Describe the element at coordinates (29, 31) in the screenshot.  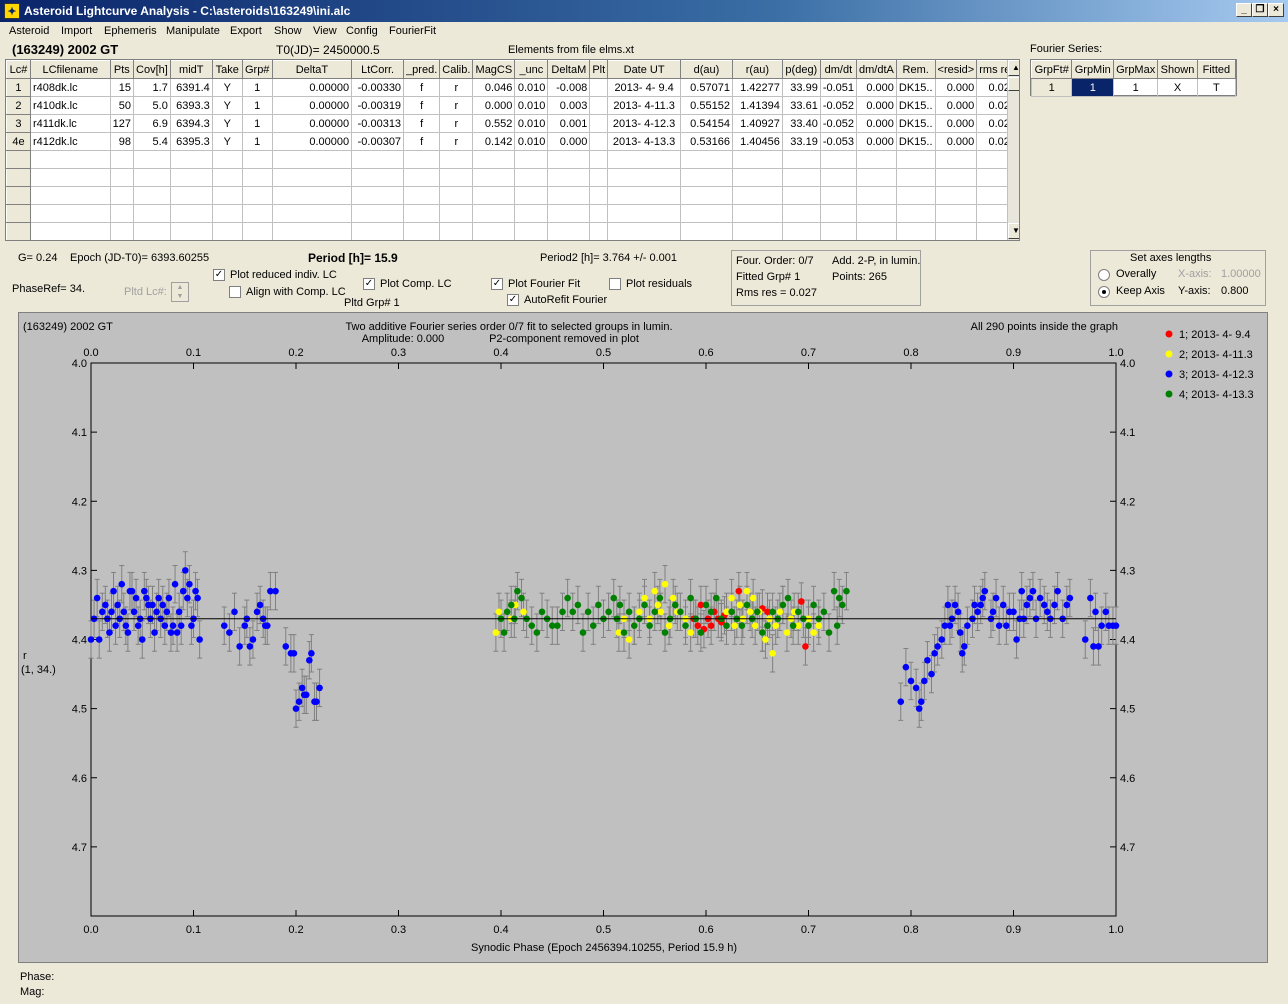
I see `menu-asteroid: Asteroid` at that location.